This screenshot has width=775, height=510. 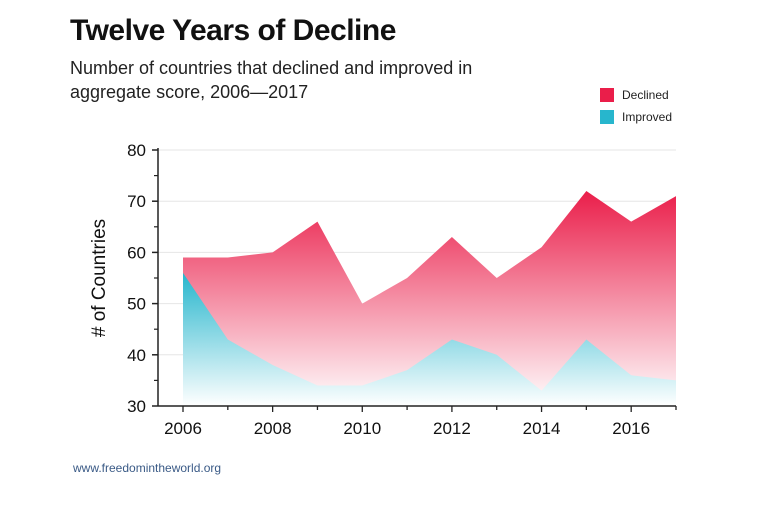 I want to click on y-axis-title: # of Countries, so click(x=99, y=278).